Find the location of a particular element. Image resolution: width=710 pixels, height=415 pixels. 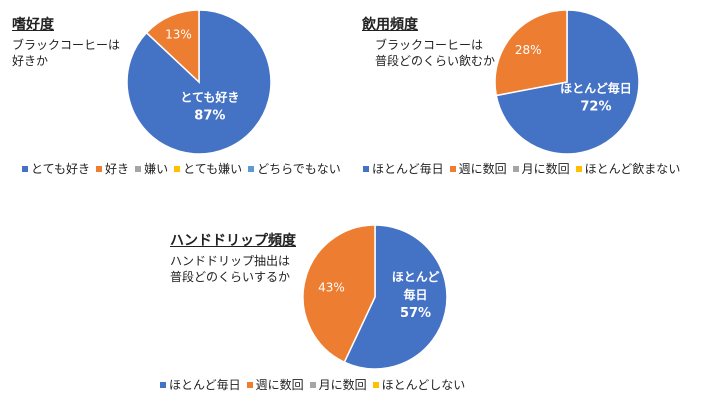

chart2-legend-label: ほとんど毎日 is located at coordinates (408, 169).